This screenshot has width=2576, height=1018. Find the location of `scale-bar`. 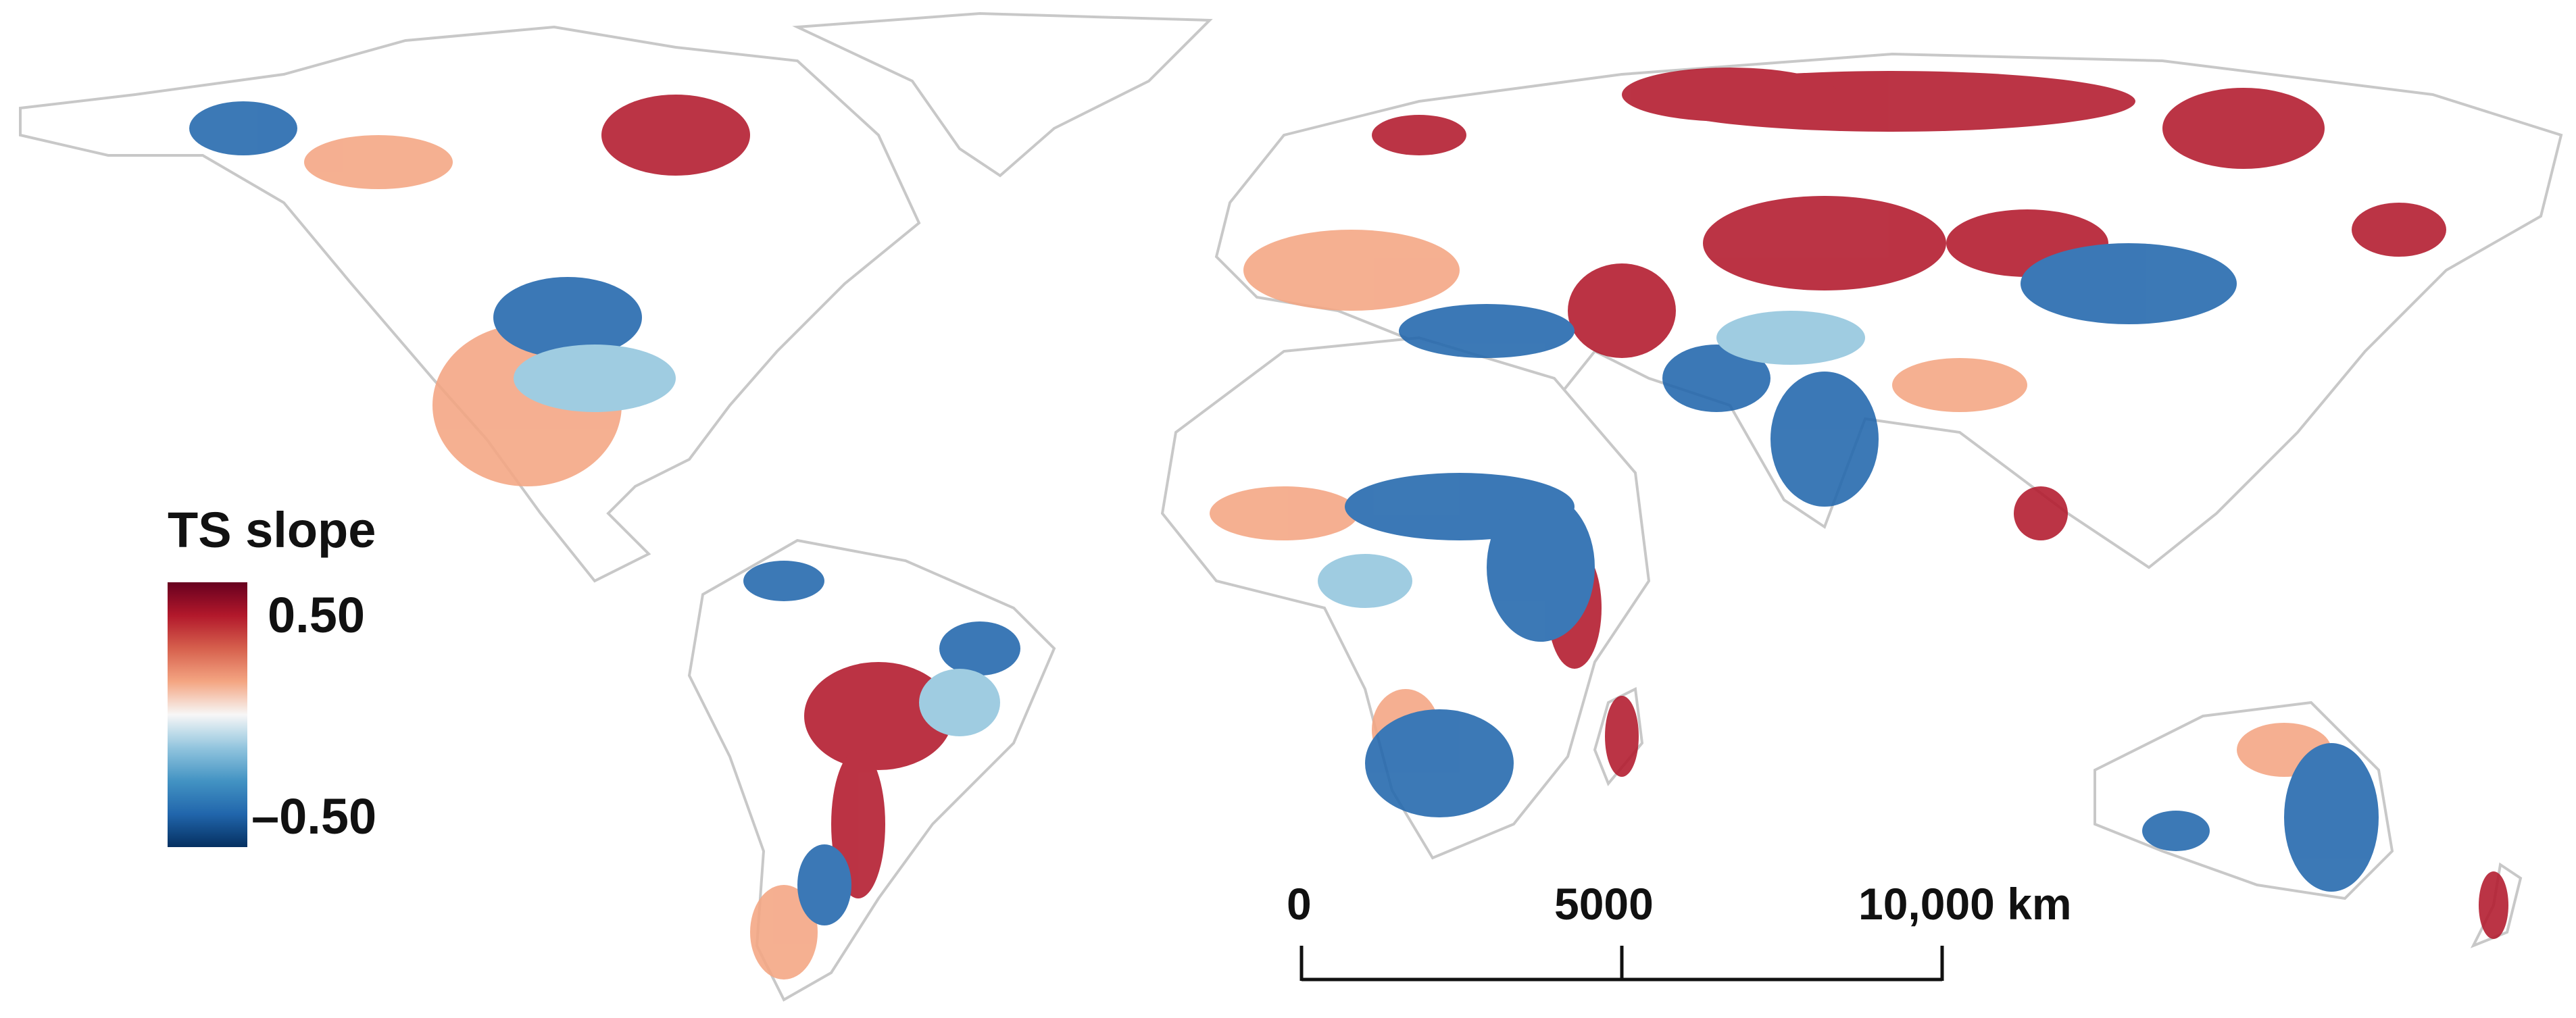

scale-bar is located at coordinates (1622, 964).